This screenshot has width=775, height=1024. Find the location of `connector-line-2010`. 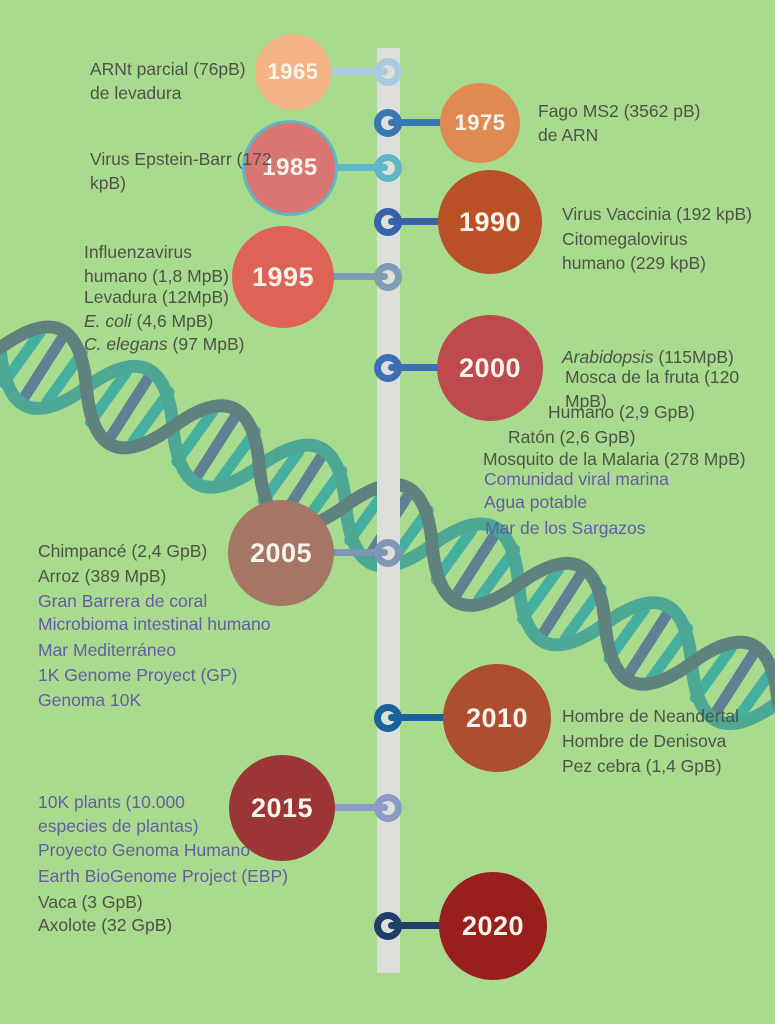

connector-line-2010 is located at coordinates (442, 717).